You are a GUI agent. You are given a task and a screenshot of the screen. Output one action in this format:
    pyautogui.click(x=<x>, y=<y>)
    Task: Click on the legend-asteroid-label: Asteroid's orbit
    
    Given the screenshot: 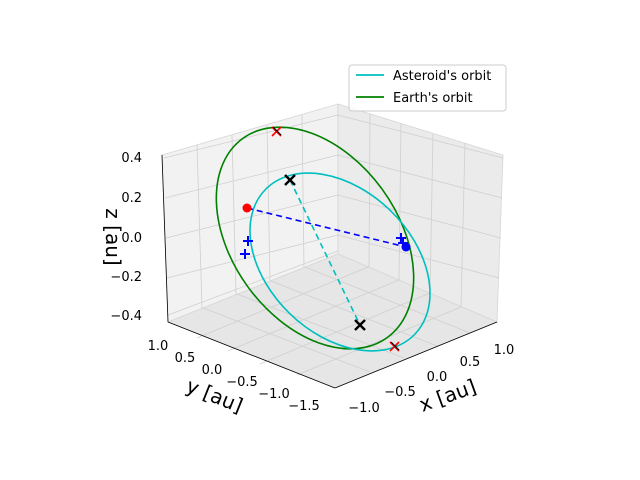 What is the action you would take?
    pyautogui.click(x=442, y=76)
    